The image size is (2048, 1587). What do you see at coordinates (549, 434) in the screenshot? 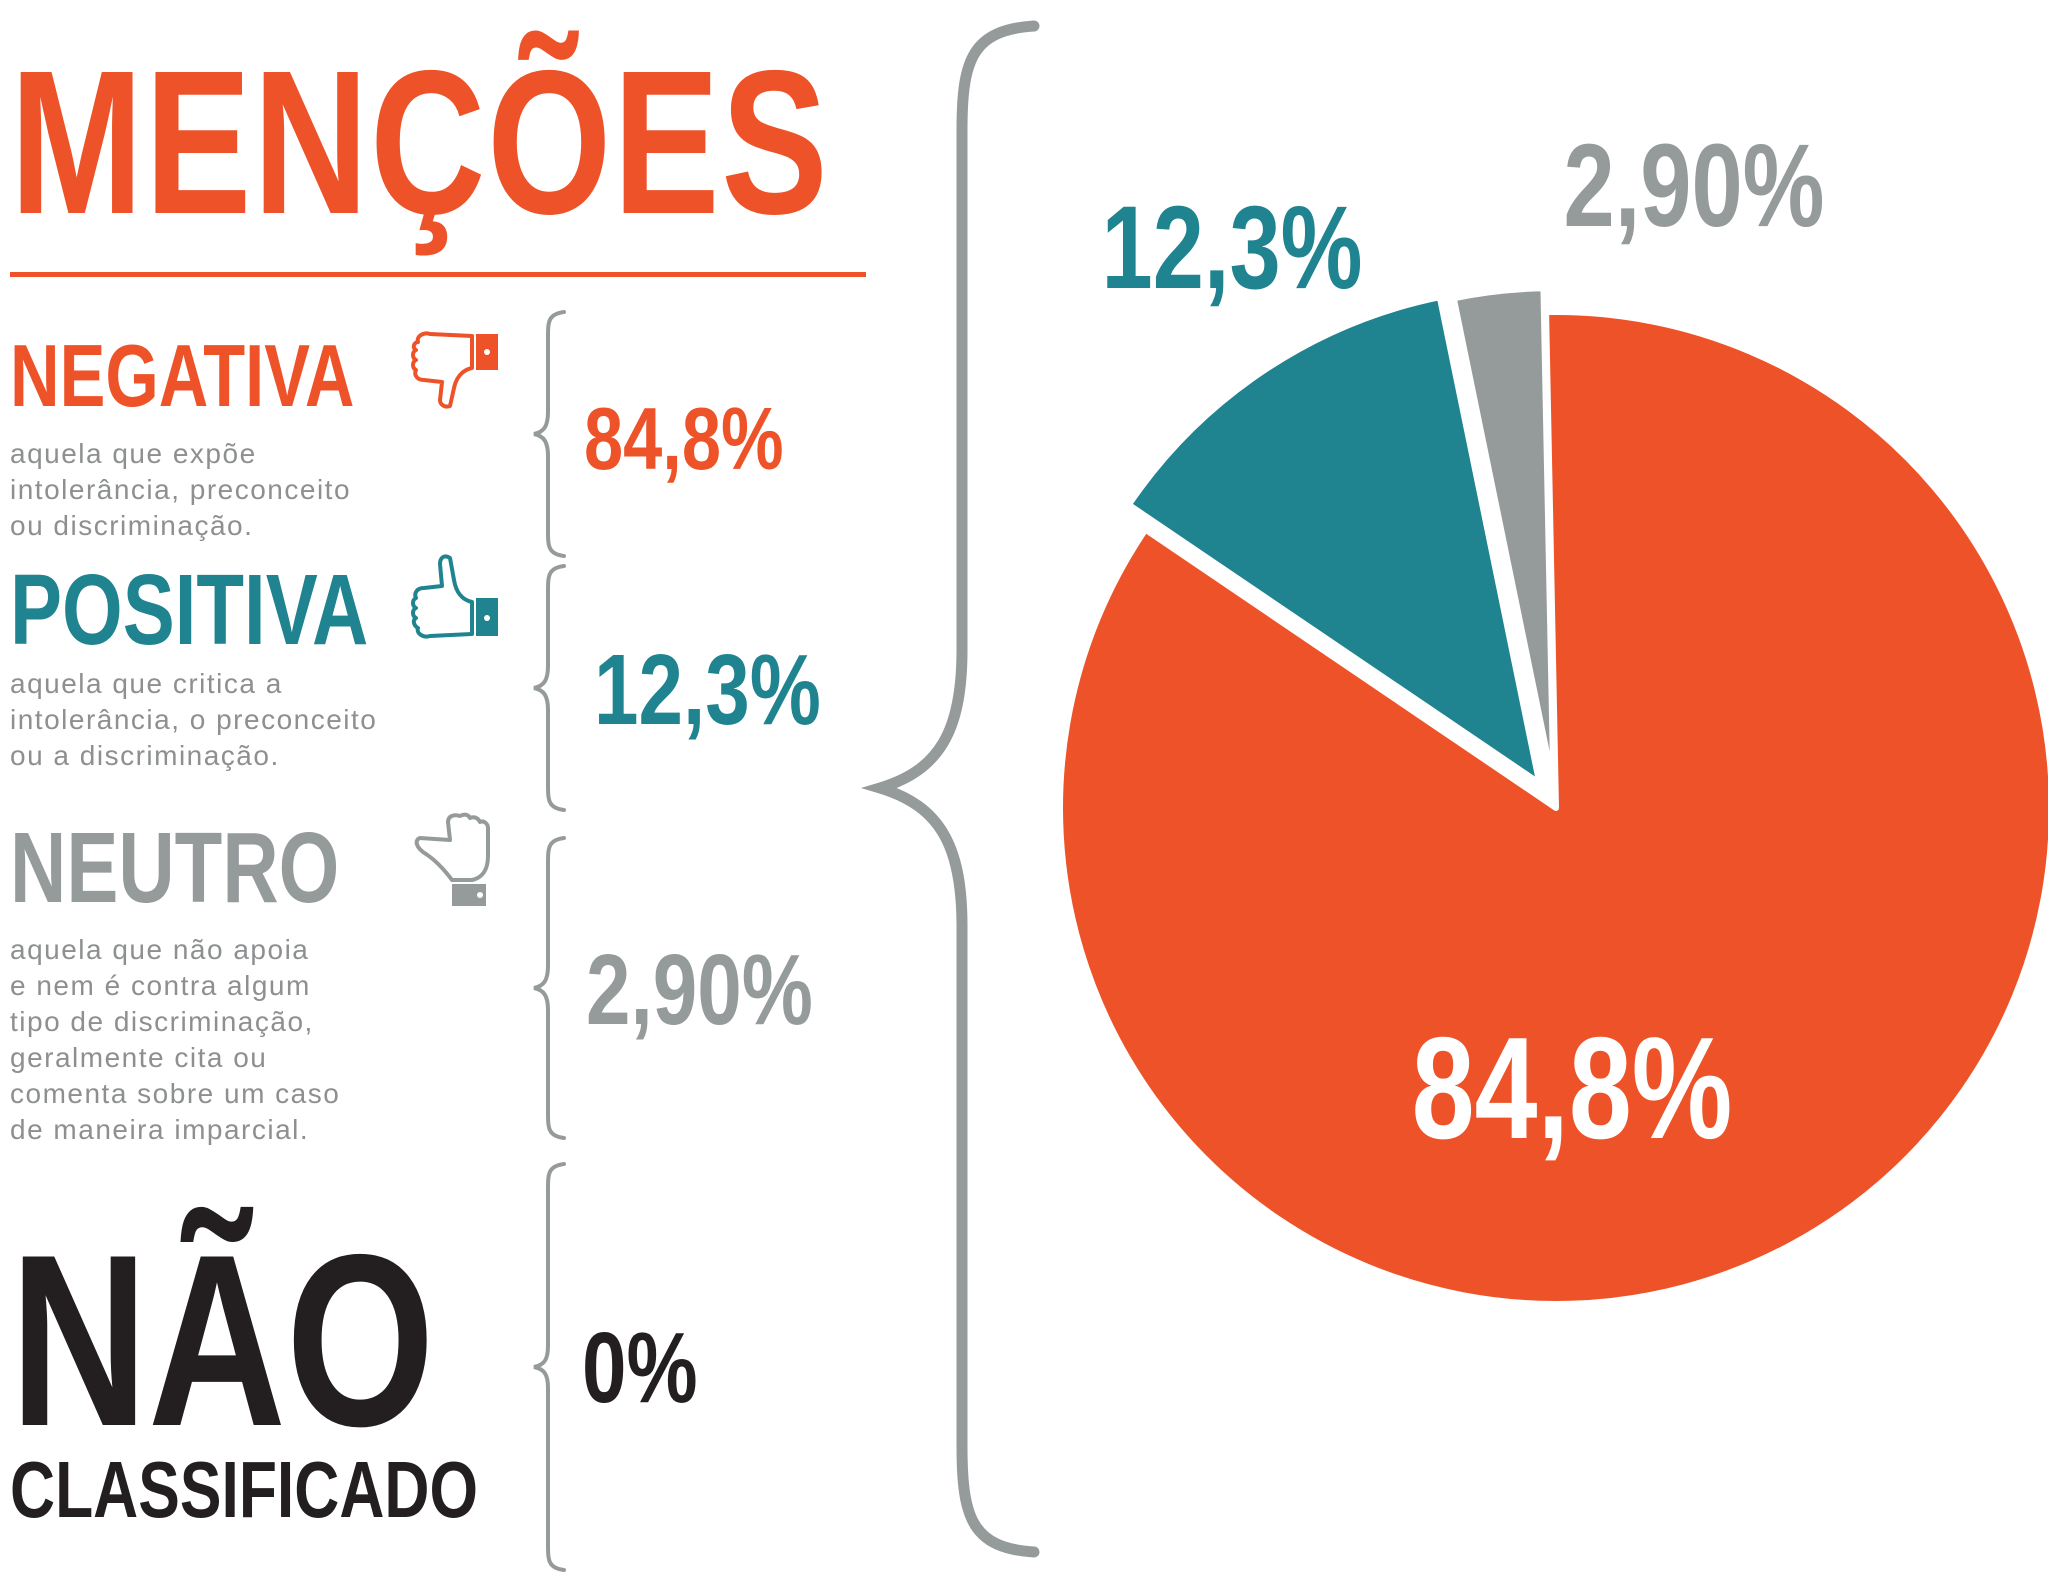
I see `brace-negativa` at bounding box center [549, 434].